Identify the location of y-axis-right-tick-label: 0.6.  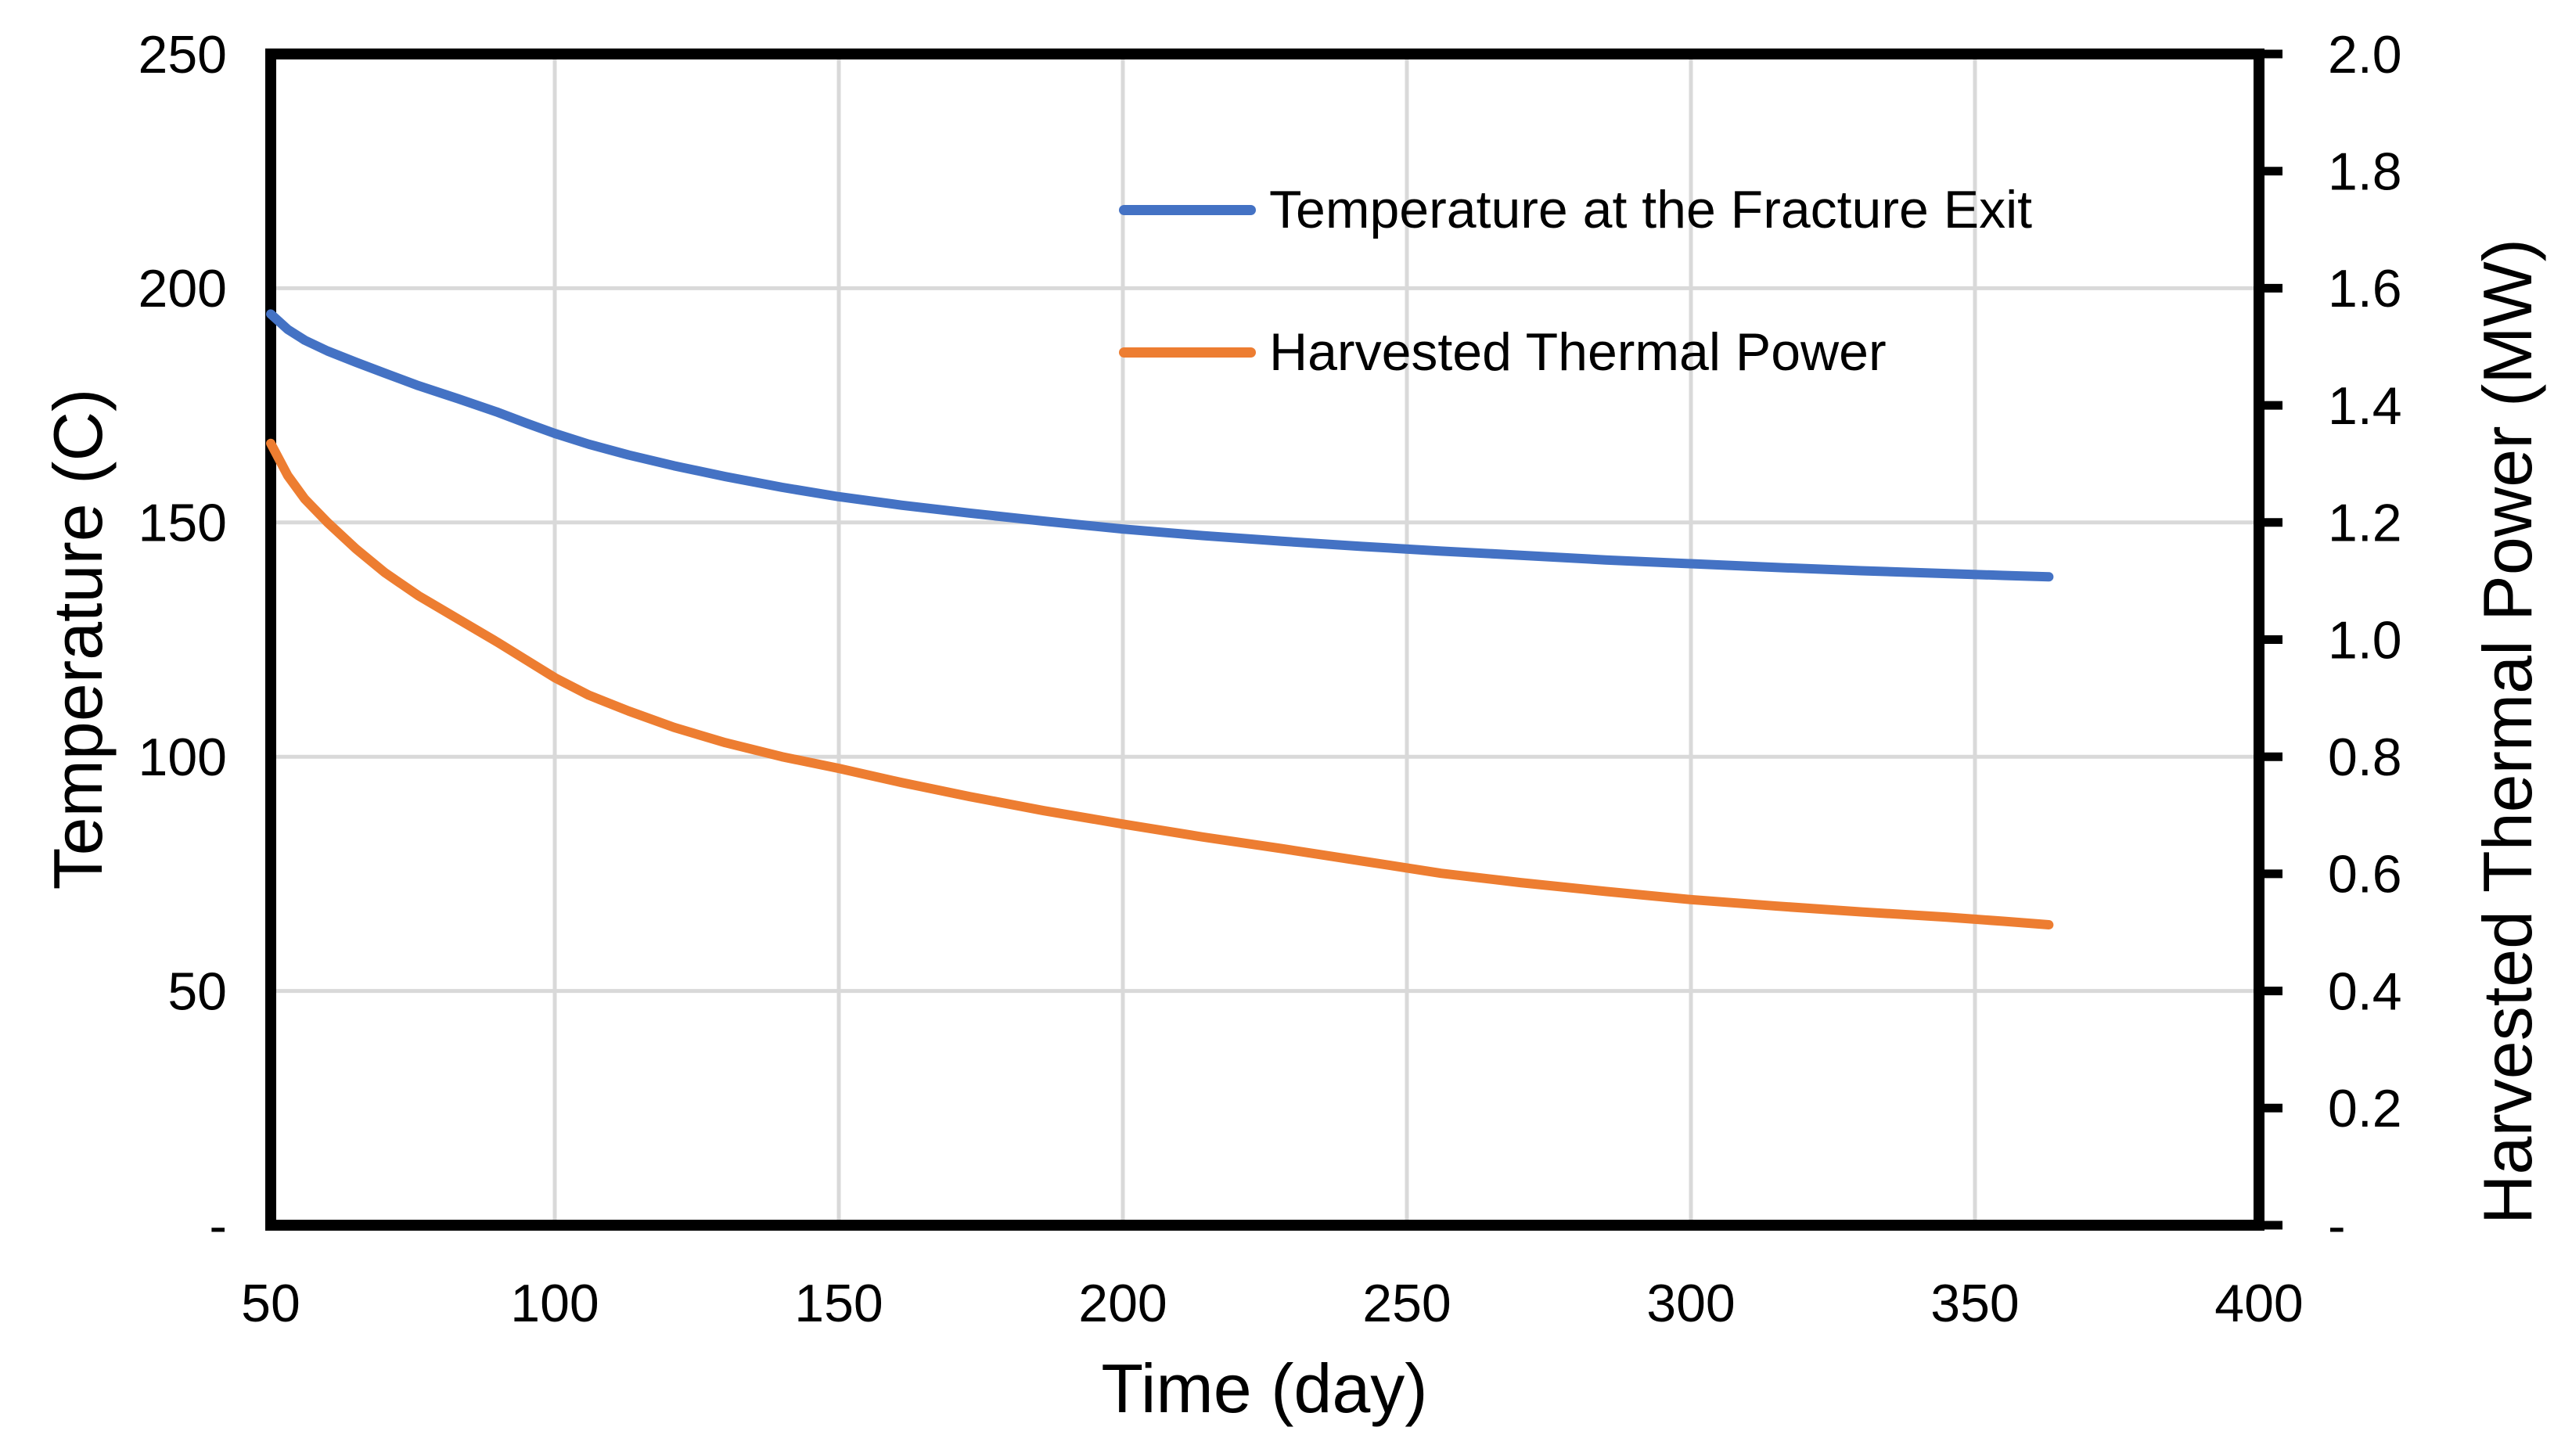
(2365, 874).